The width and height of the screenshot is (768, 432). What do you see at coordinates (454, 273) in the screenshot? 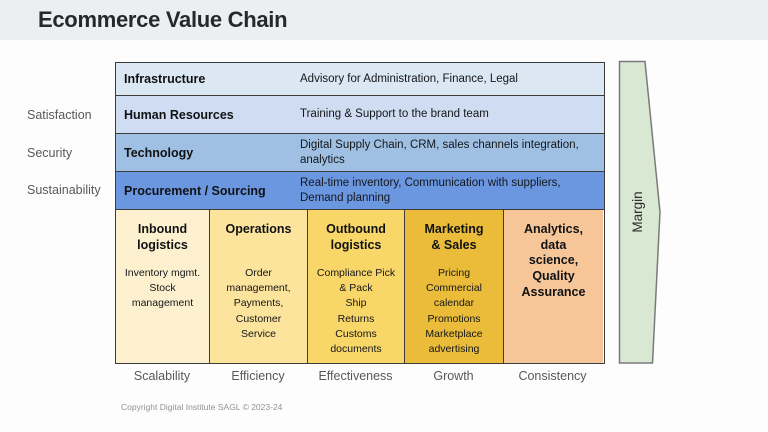
I see `column-item: Pricing` at bounding box center [454, 273].